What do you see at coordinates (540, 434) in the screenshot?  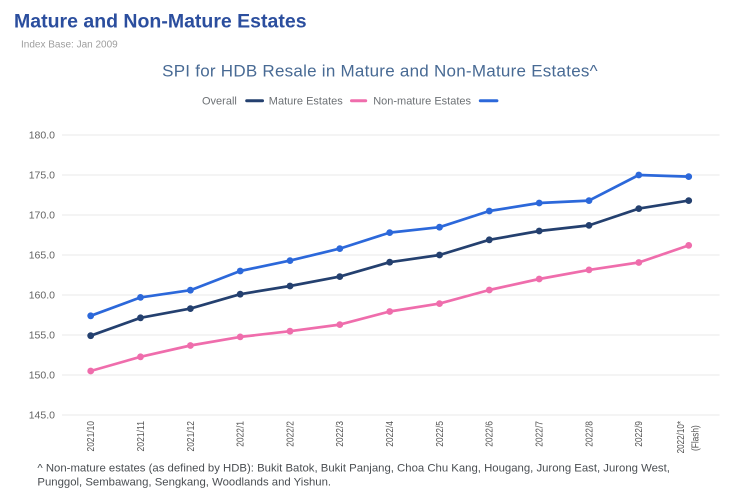 I see `svg-text: 2022/7` at bounding box center [540, 434].